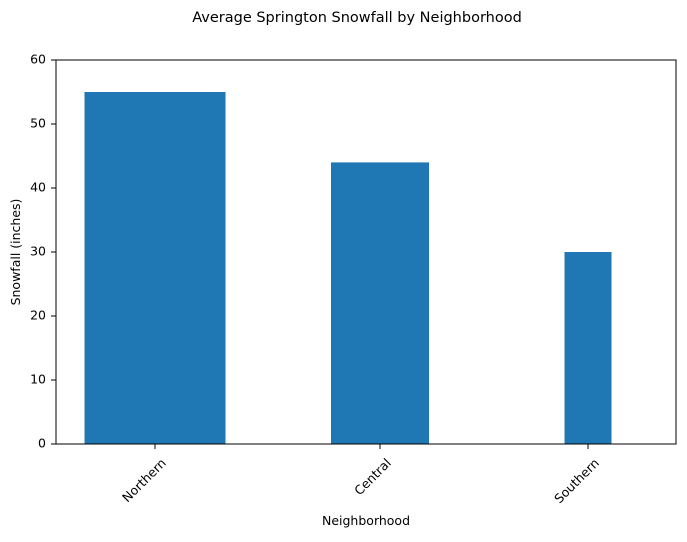 Image resolution: width=687 pixels, height=542 pixels. I want to click on bar-southern, so click(588, 348).